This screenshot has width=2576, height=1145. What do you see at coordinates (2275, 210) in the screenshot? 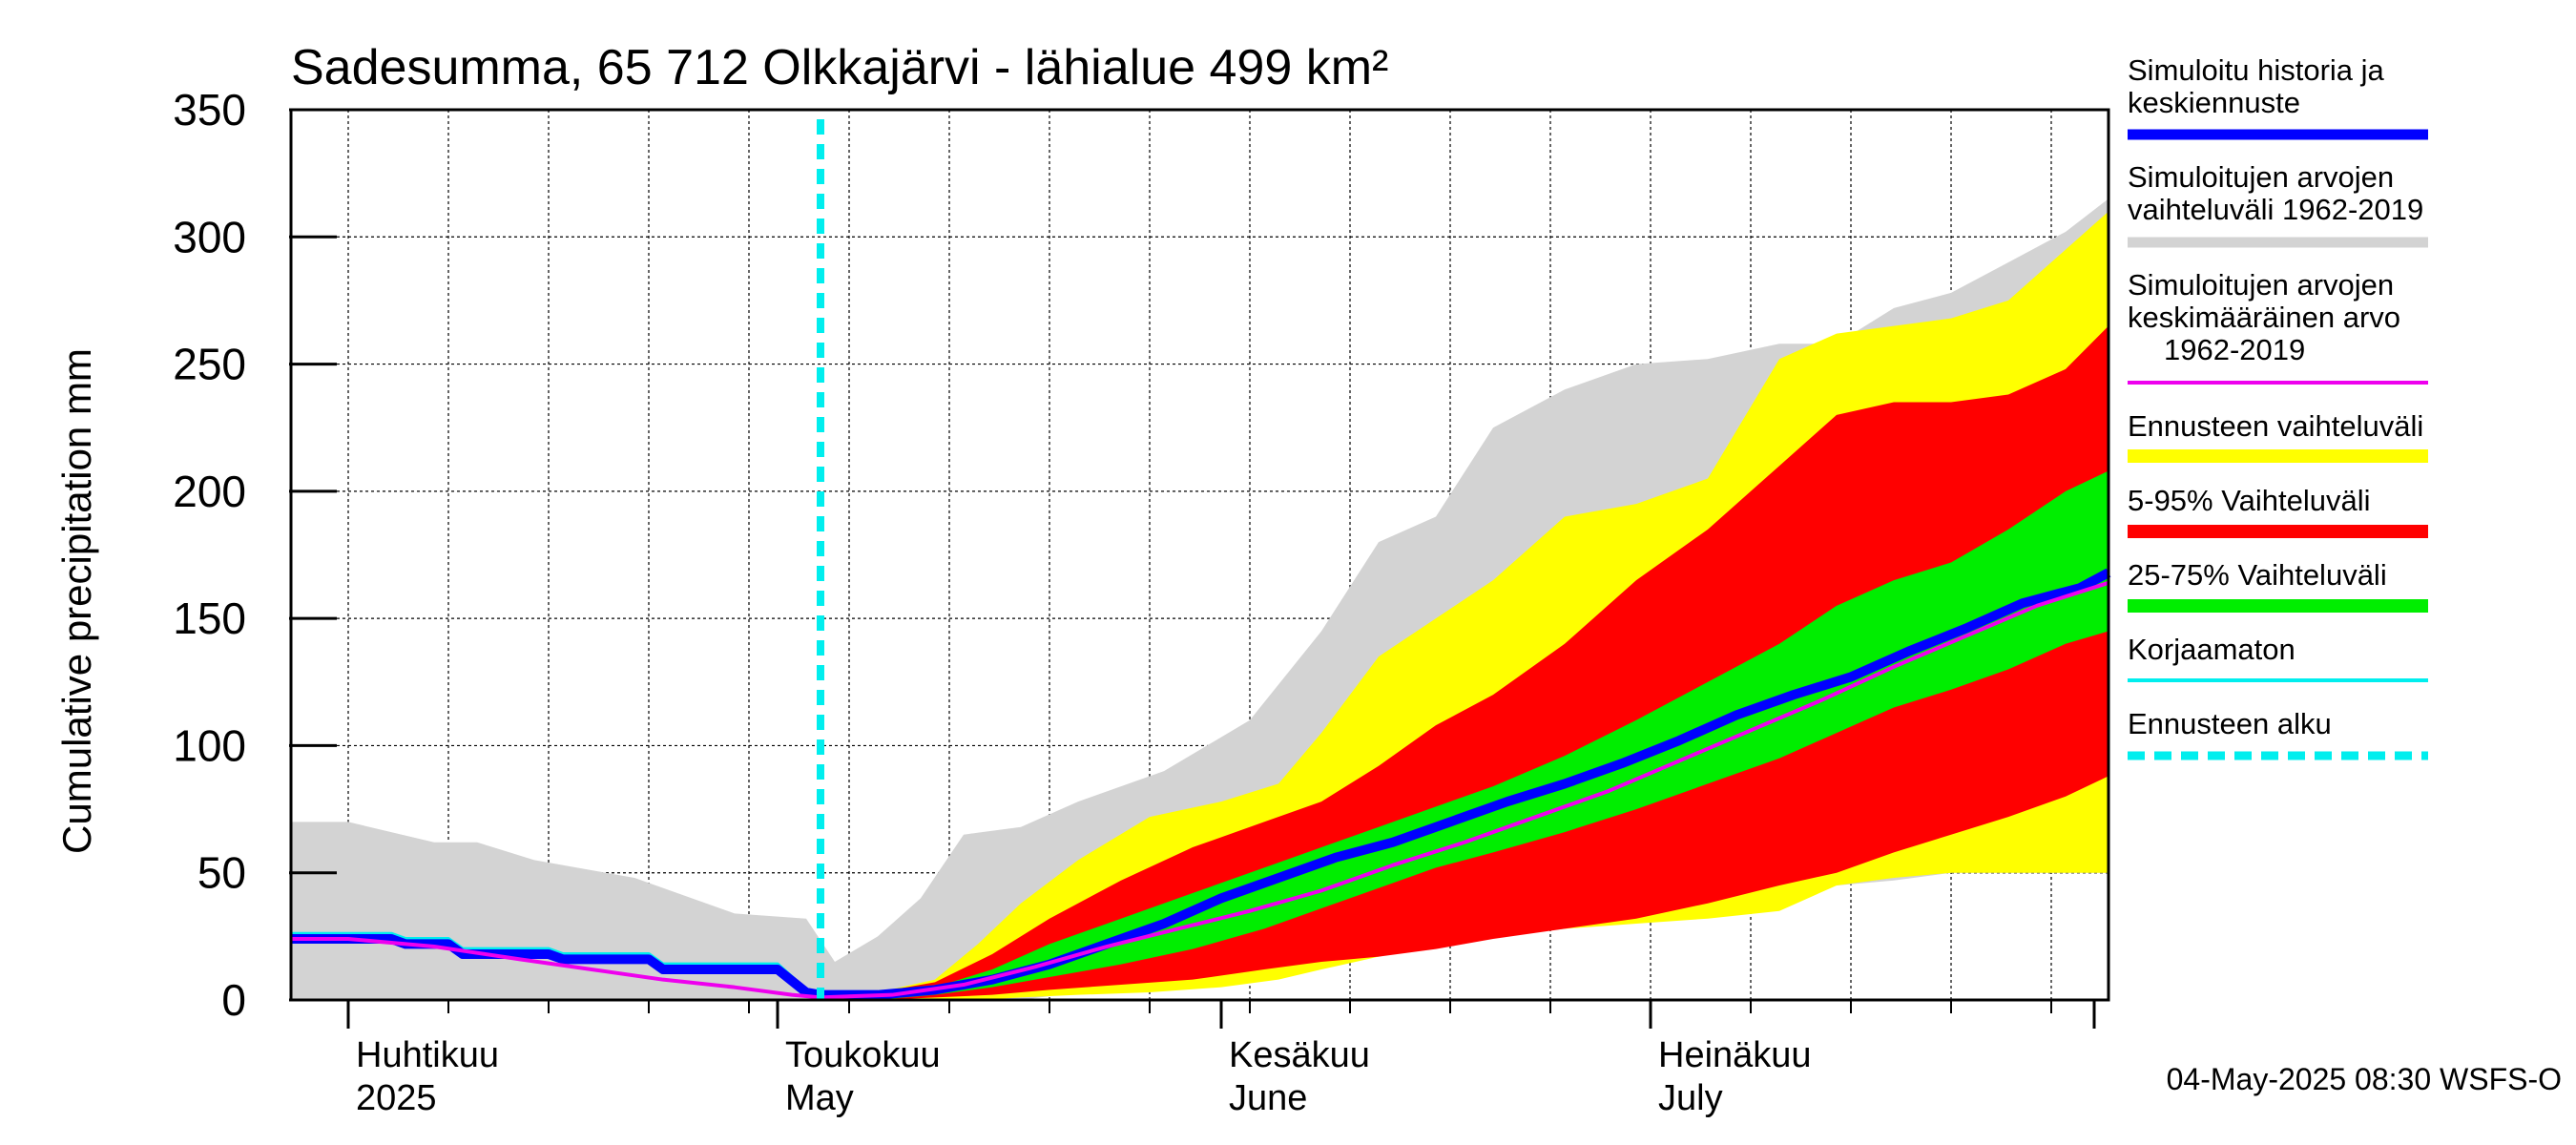
I see `legend-label-range: vaihteluväli 1962-2019` at bounding box center [2275, 210].